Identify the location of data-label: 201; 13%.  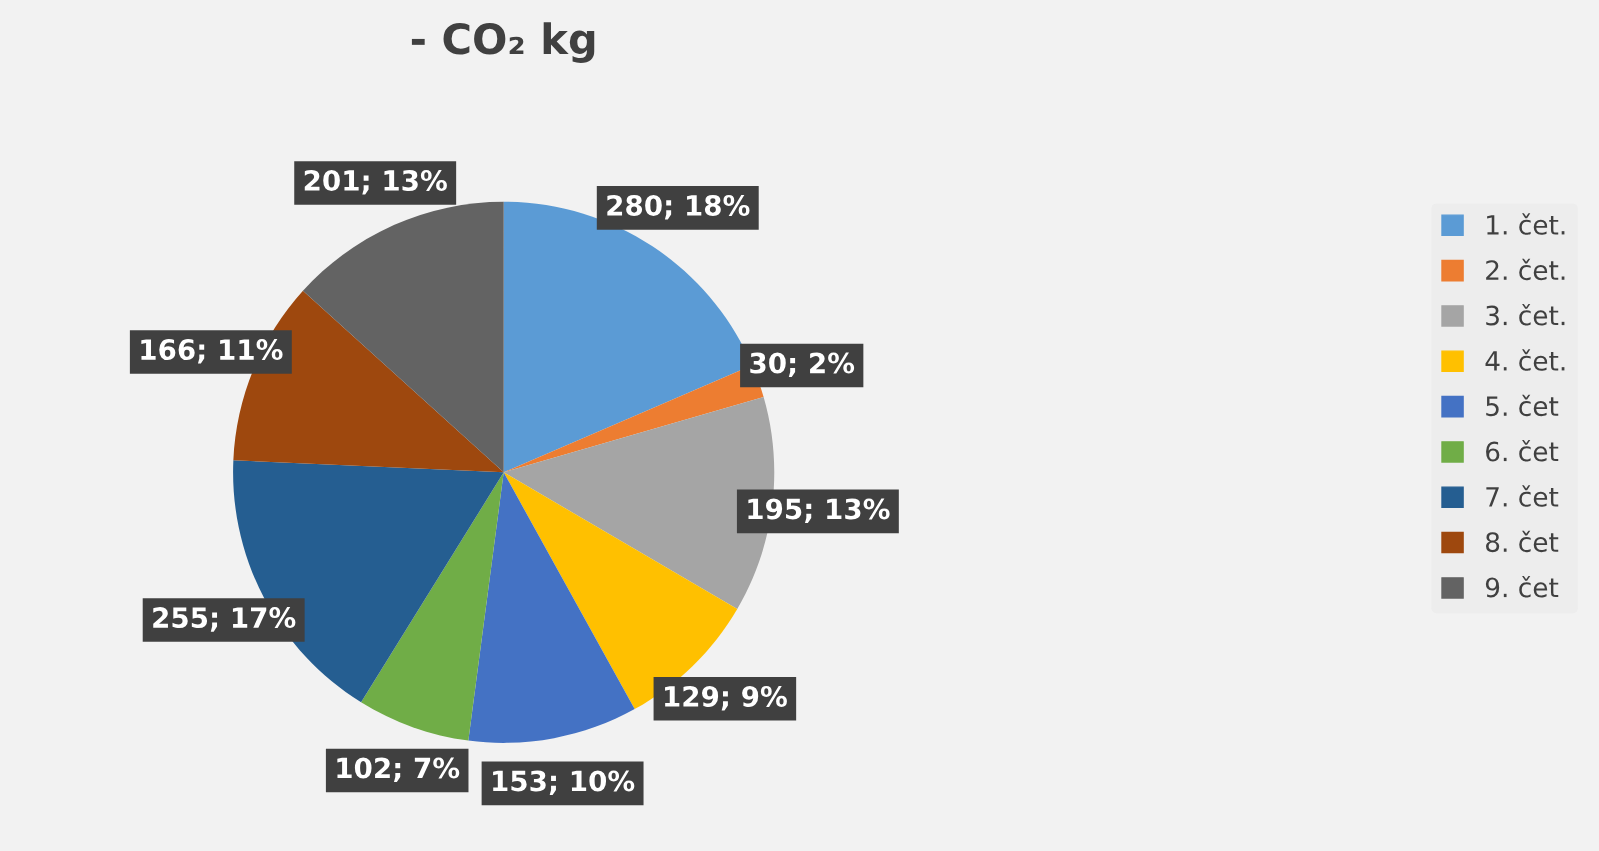
(375, 182).